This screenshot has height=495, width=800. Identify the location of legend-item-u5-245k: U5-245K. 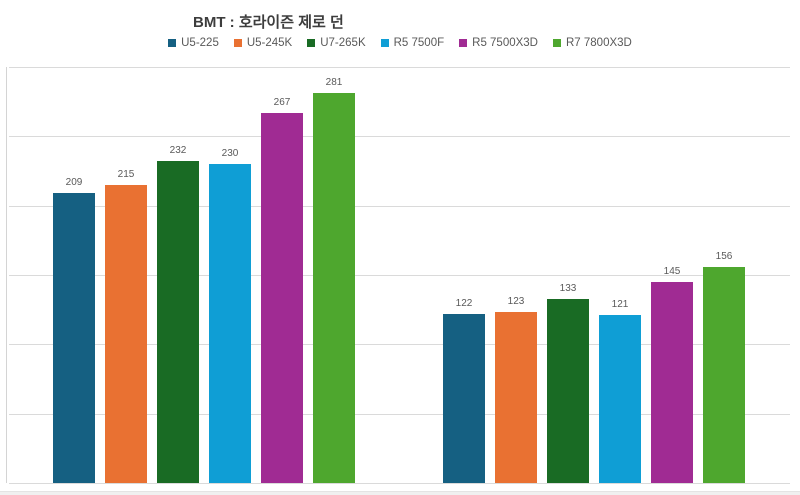
(263, 43).